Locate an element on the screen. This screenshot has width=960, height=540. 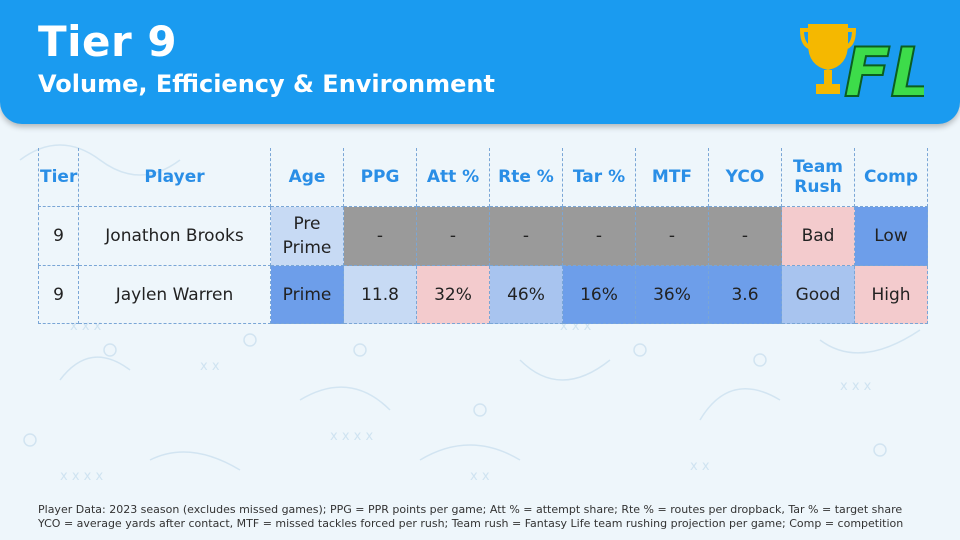
col-header-team-rush: Team Rush is located at coordinates (818, 177).